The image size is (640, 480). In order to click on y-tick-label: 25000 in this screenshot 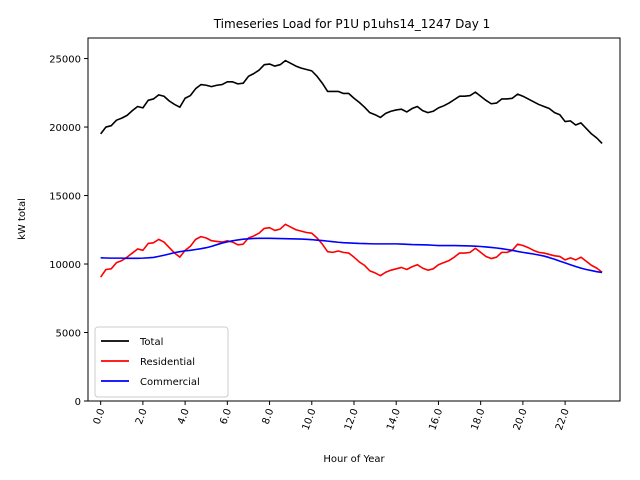, I will do `click(65, 60)`.